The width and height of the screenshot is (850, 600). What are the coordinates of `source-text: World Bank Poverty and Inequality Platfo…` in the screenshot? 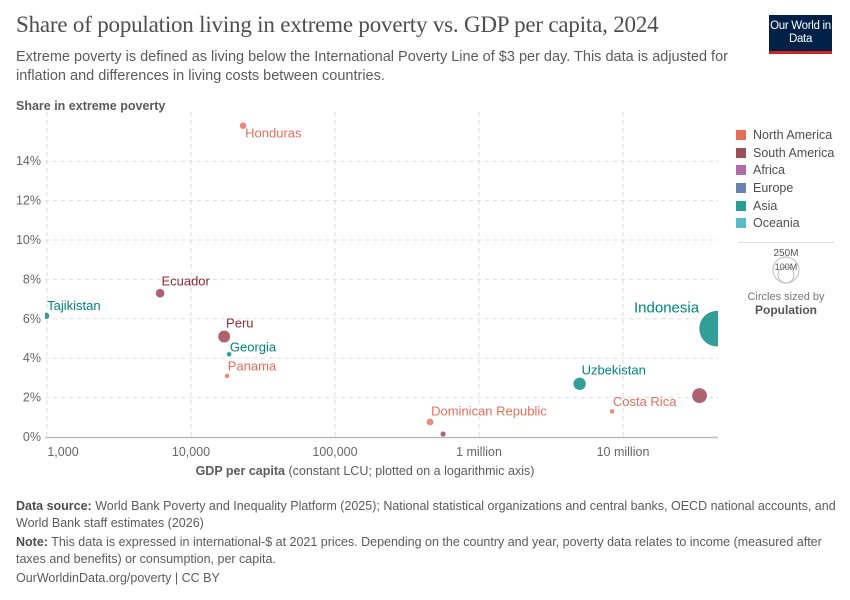 It's located at (426, 514).